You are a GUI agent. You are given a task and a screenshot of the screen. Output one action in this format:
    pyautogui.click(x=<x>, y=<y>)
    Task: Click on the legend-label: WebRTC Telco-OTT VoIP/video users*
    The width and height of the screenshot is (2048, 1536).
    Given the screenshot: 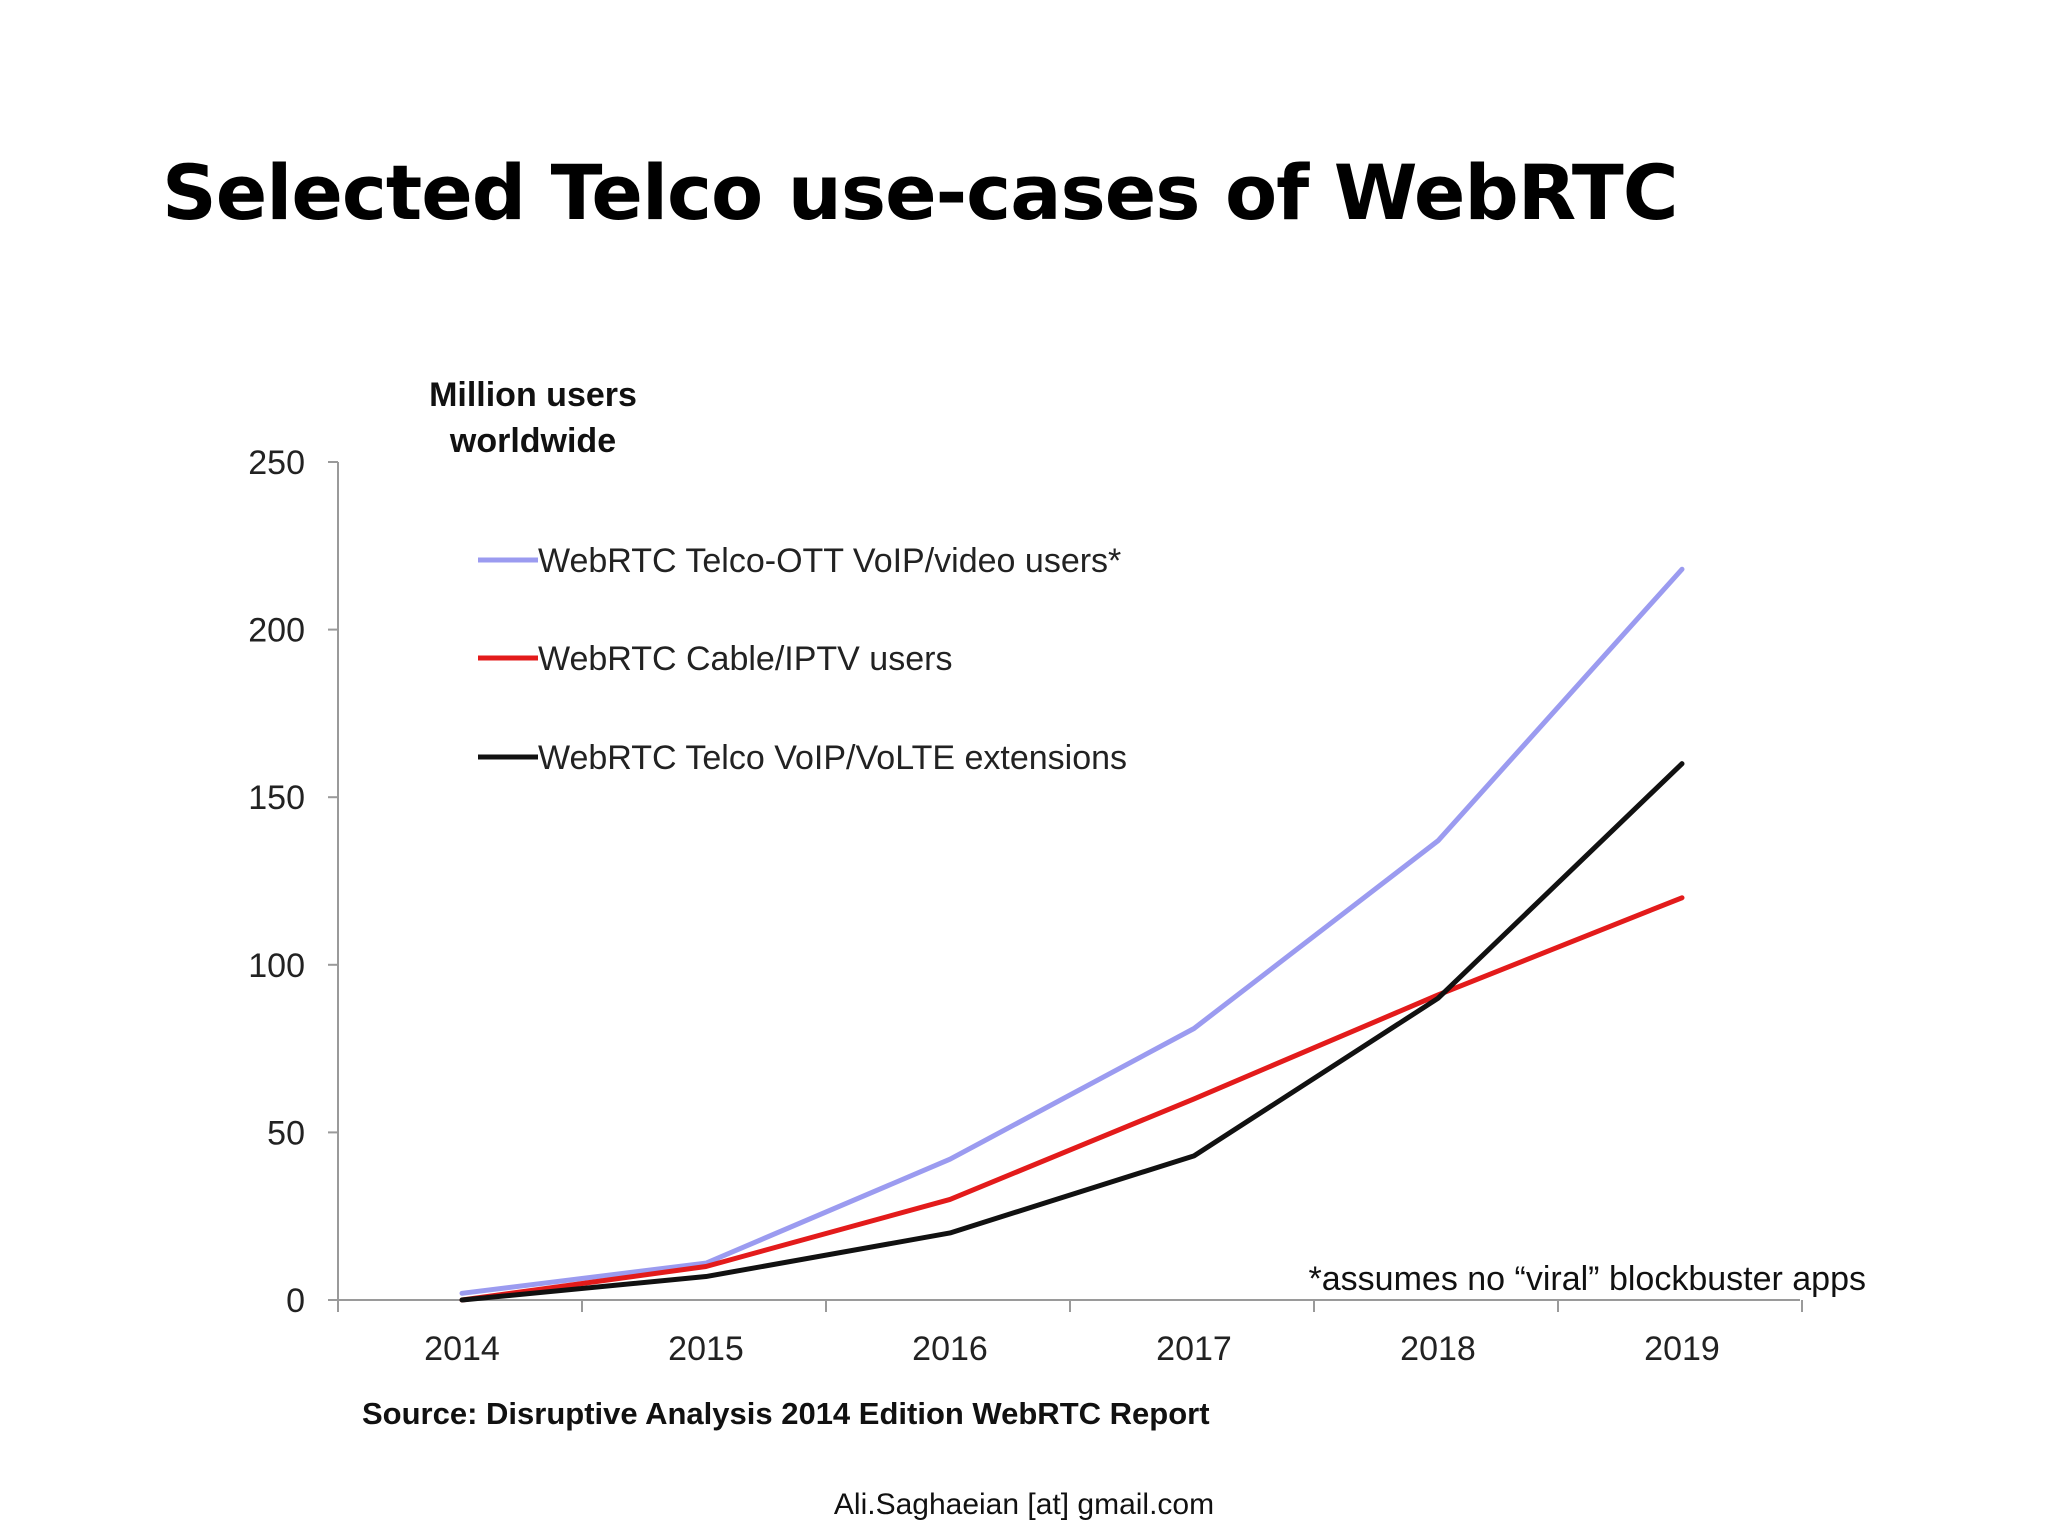 What is the action you would take?
    pyautogui.click(x=829, y=561)
    